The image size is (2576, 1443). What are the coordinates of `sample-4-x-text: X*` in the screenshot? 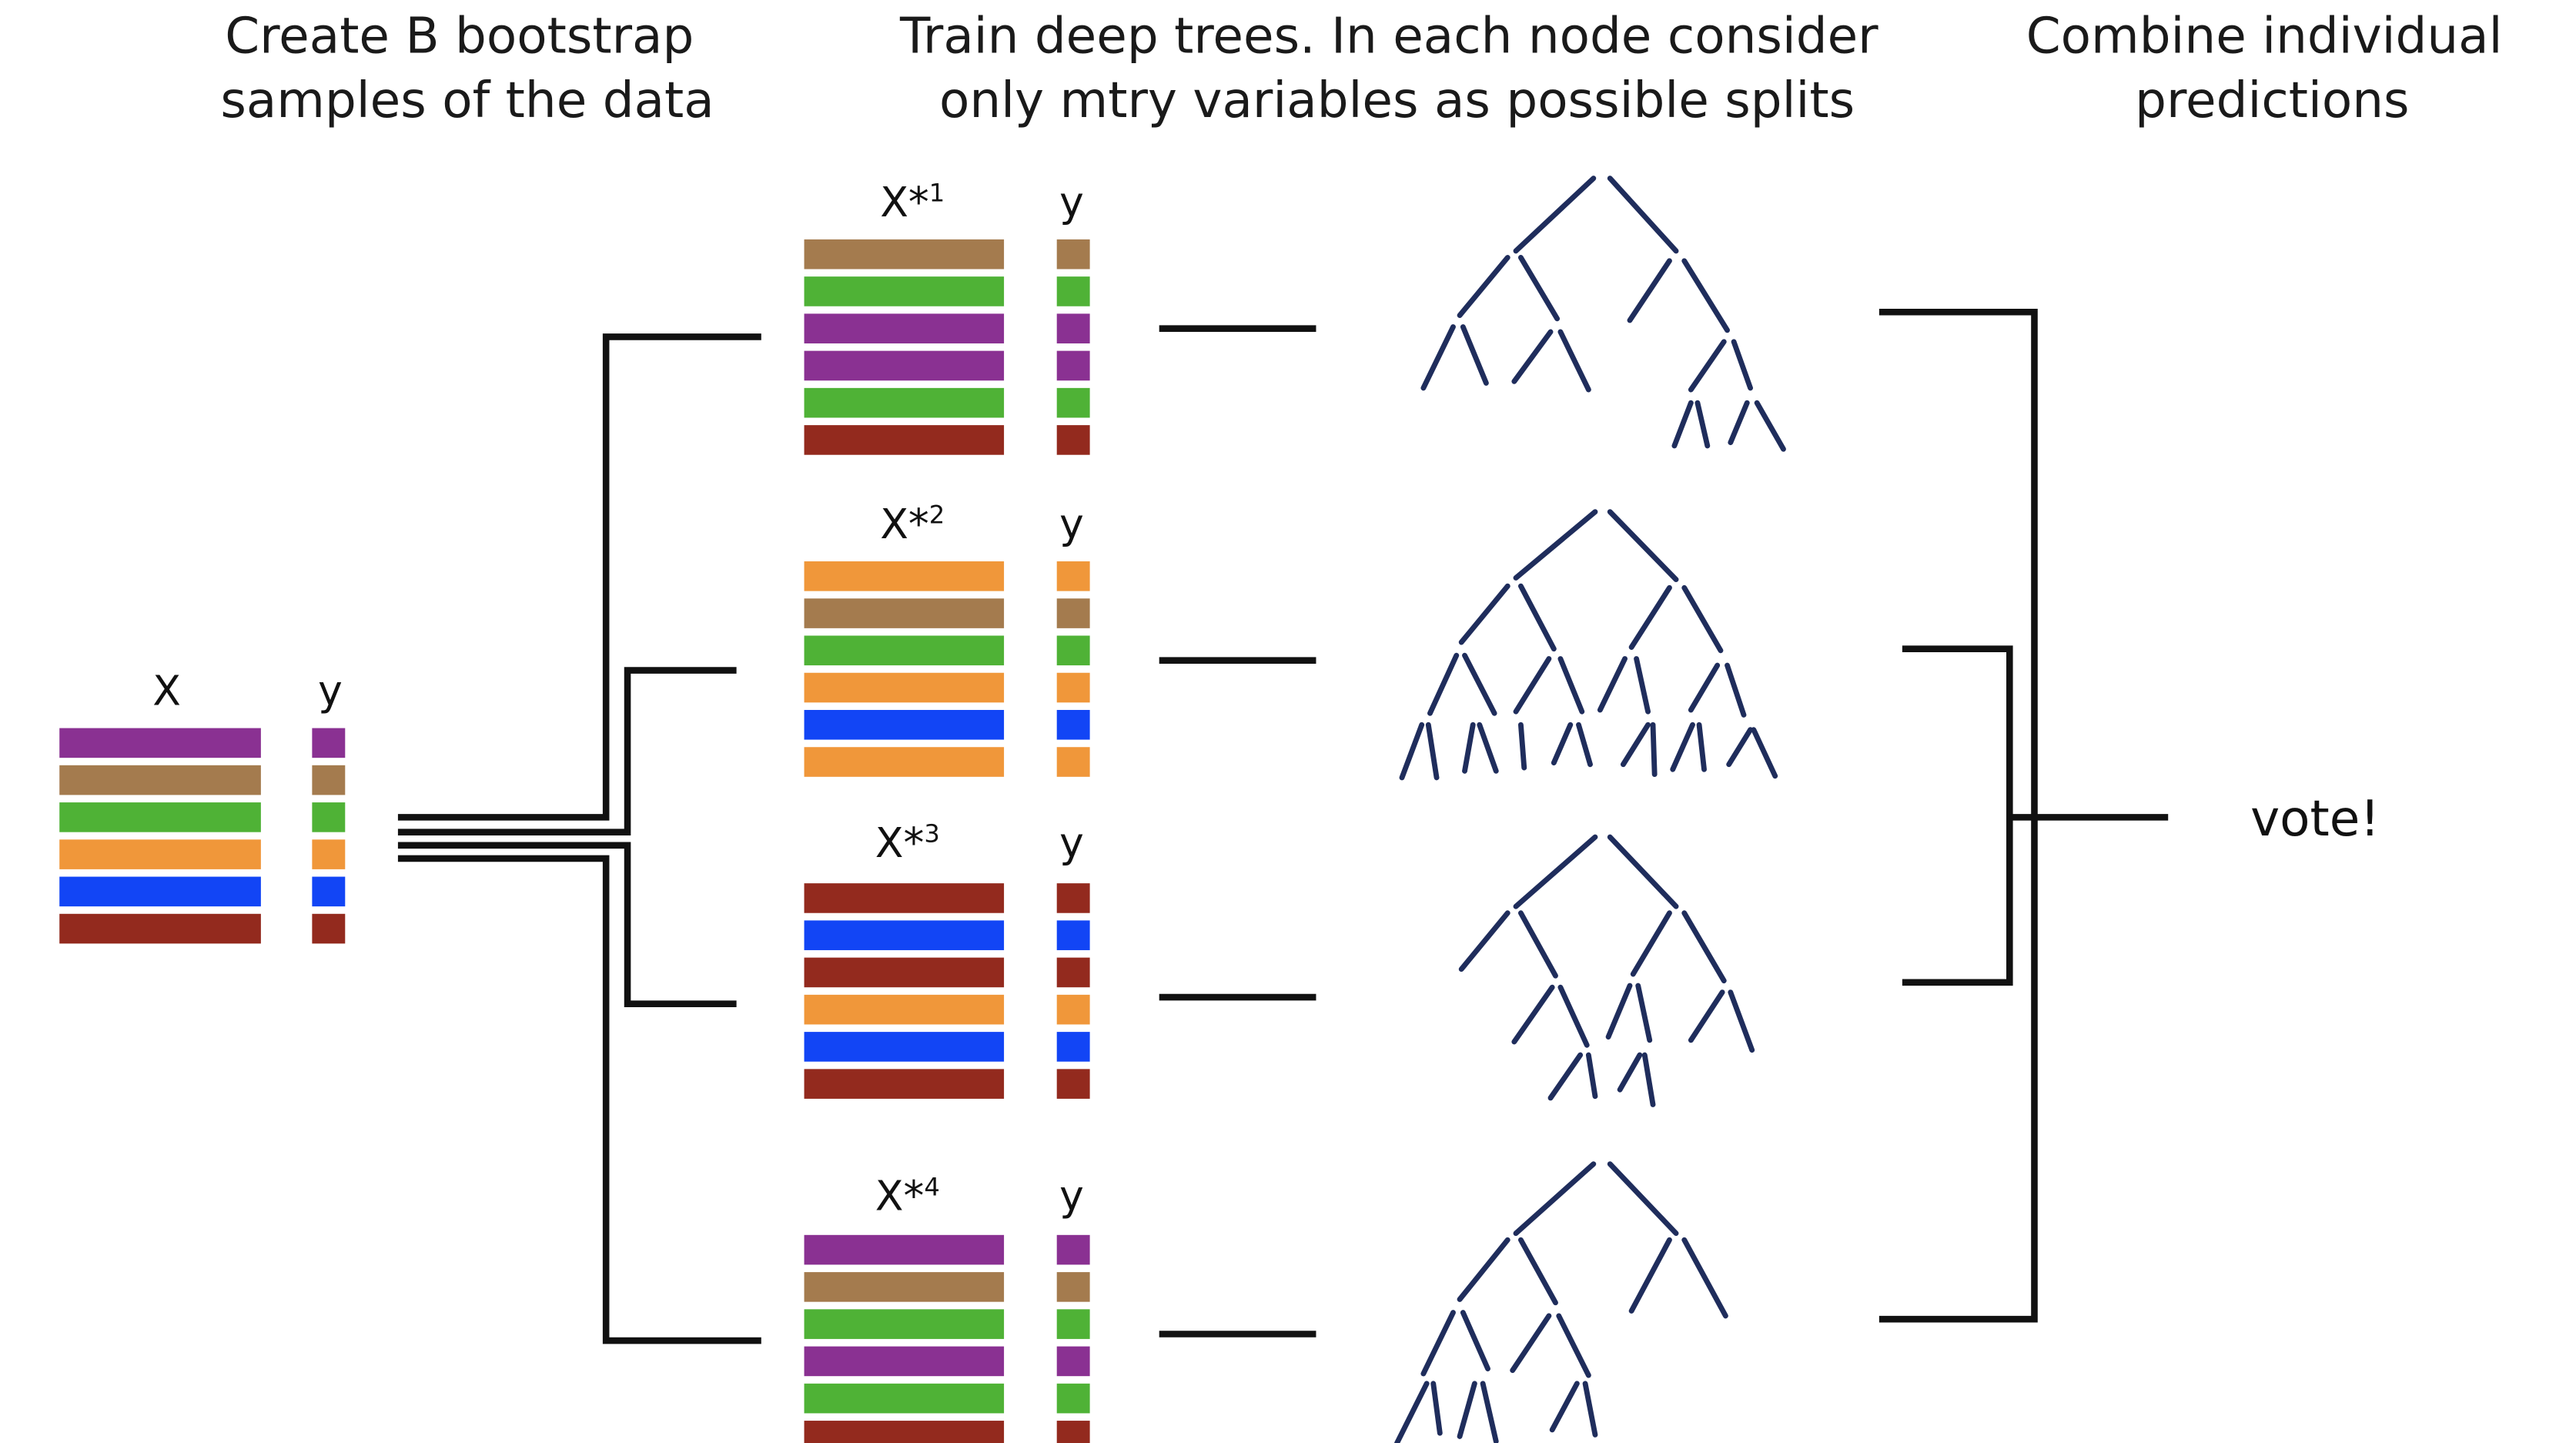 It's located at (900, 1196).